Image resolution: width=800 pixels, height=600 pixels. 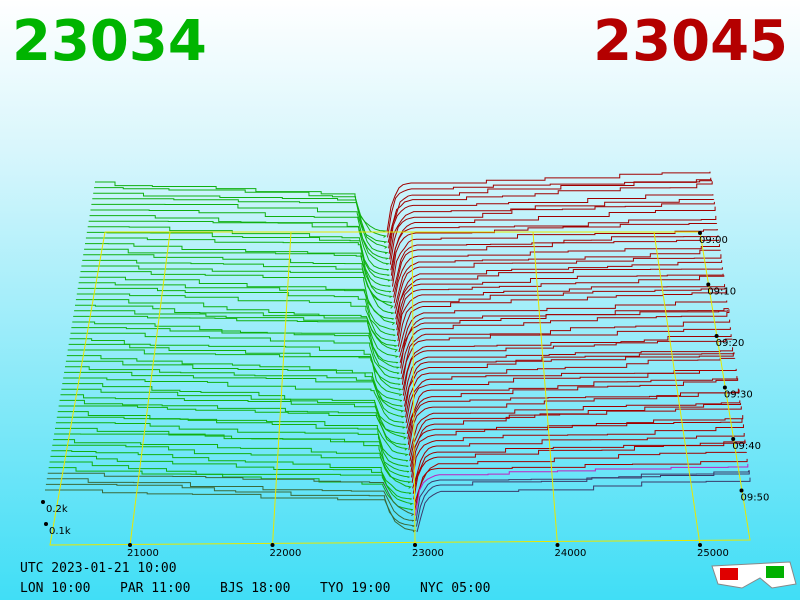 I want to click on depth-tick-label: 0.1k, so click(x=60, y=531).